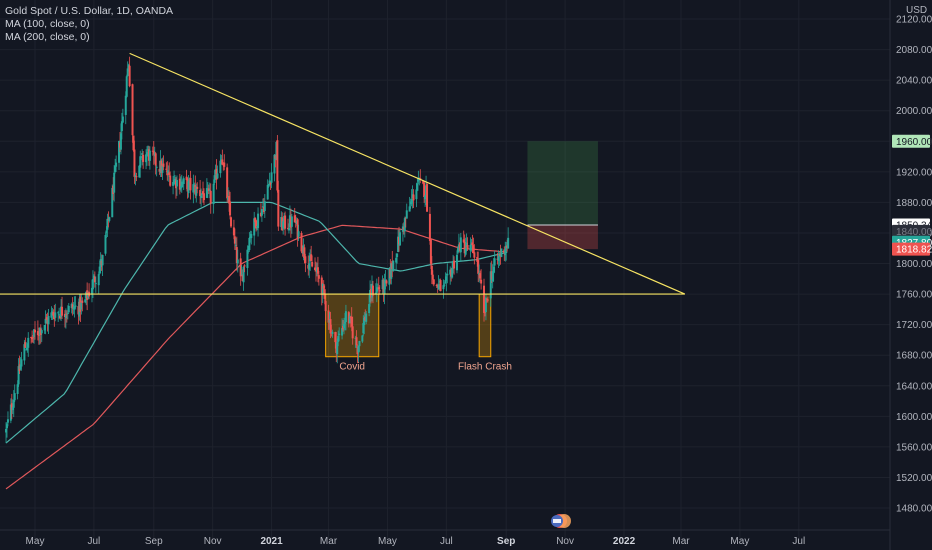 The image size is (932, 550). I want to click on price-tags: 1960.0001850.3451840.0001827.8001818.829, so click(912, 195).